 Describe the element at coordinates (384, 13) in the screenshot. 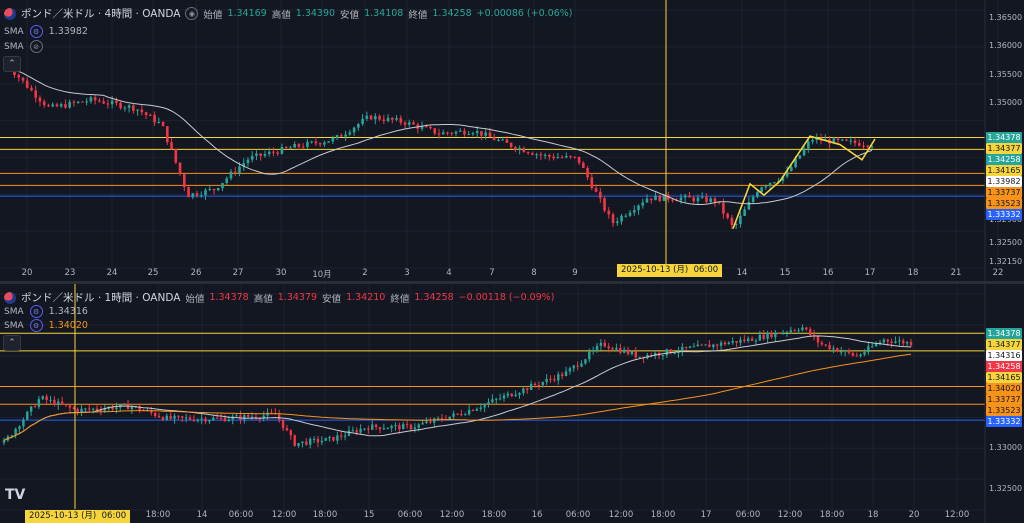

I see `low-value: 1.34108` at that location.